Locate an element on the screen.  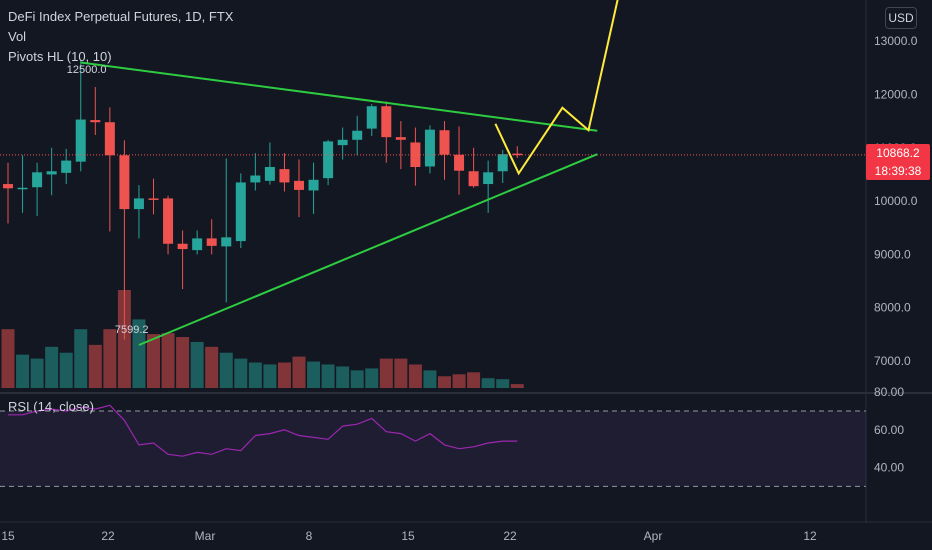
price-tick-label: 8000.0 is located at coordinates (892, 308).